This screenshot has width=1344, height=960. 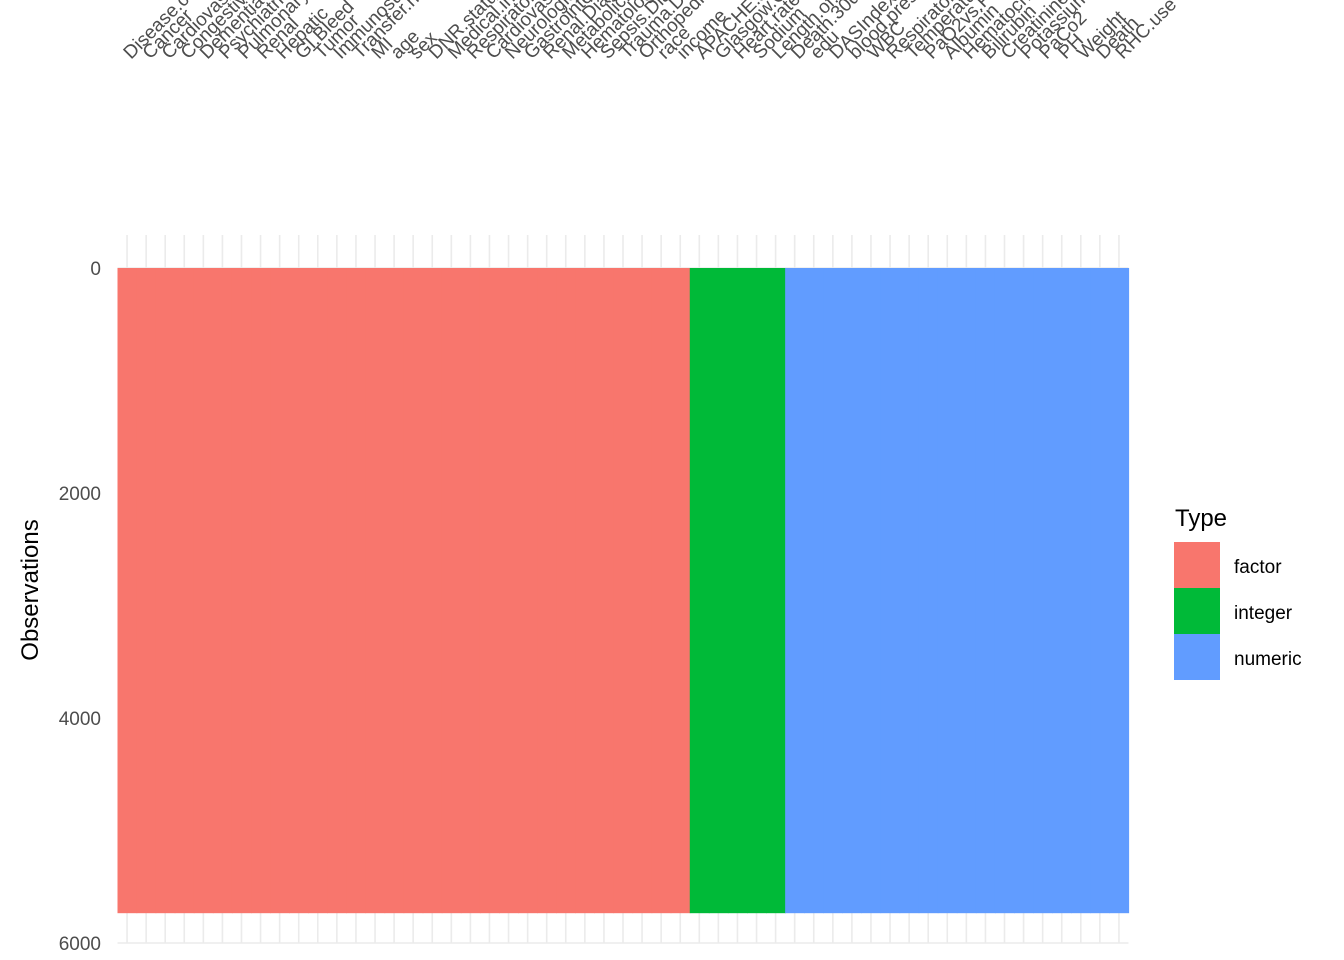 I want to click on tile-medical-insurance, so click(x=452, y=590).